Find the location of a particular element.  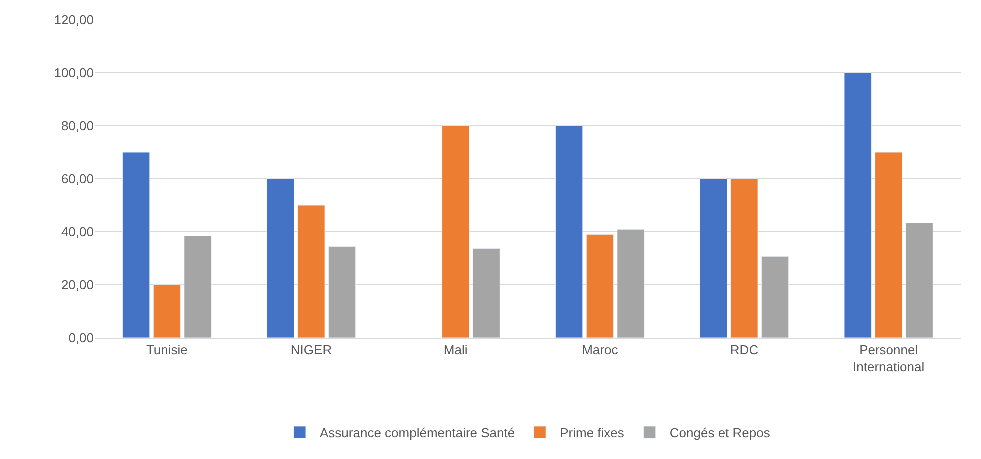

x-tick-label: Mali is located at coordinates (456, 350).